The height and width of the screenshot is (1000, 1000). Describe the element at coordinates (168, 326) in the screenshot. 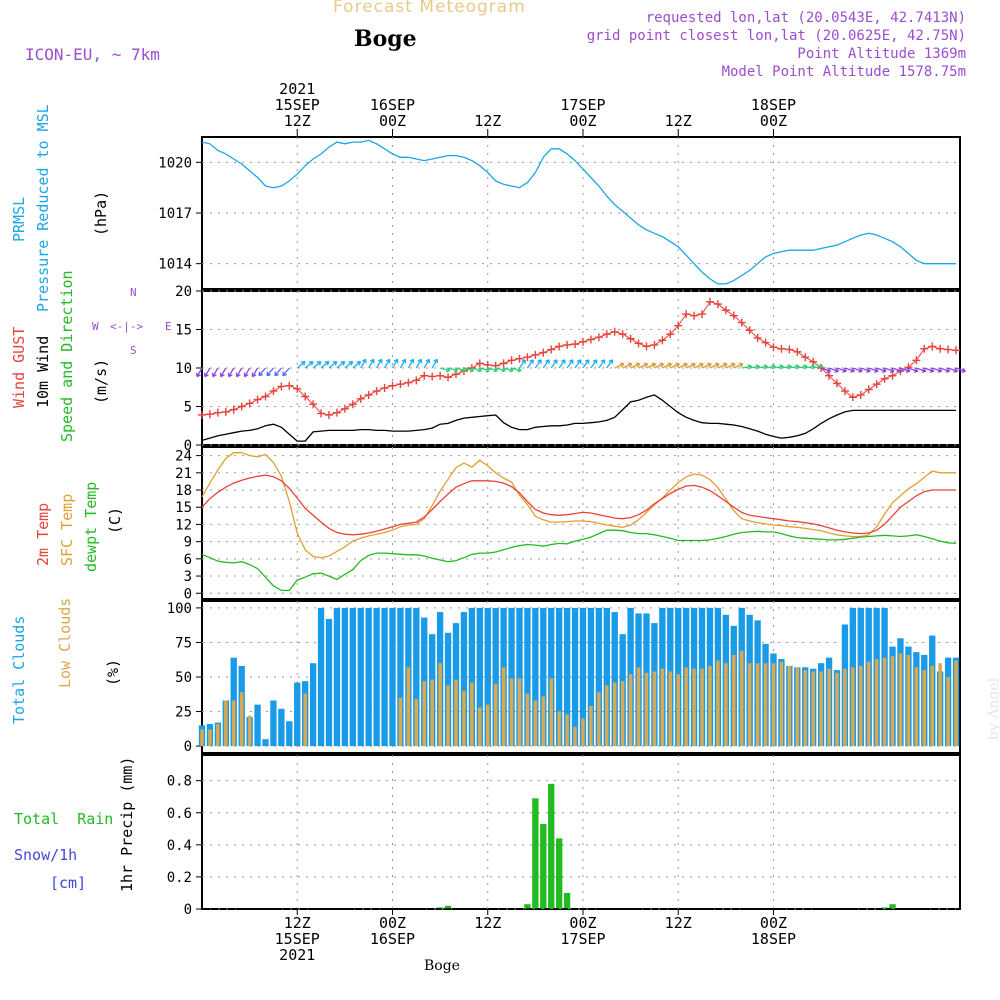

I see `compass-e: E` at that location.